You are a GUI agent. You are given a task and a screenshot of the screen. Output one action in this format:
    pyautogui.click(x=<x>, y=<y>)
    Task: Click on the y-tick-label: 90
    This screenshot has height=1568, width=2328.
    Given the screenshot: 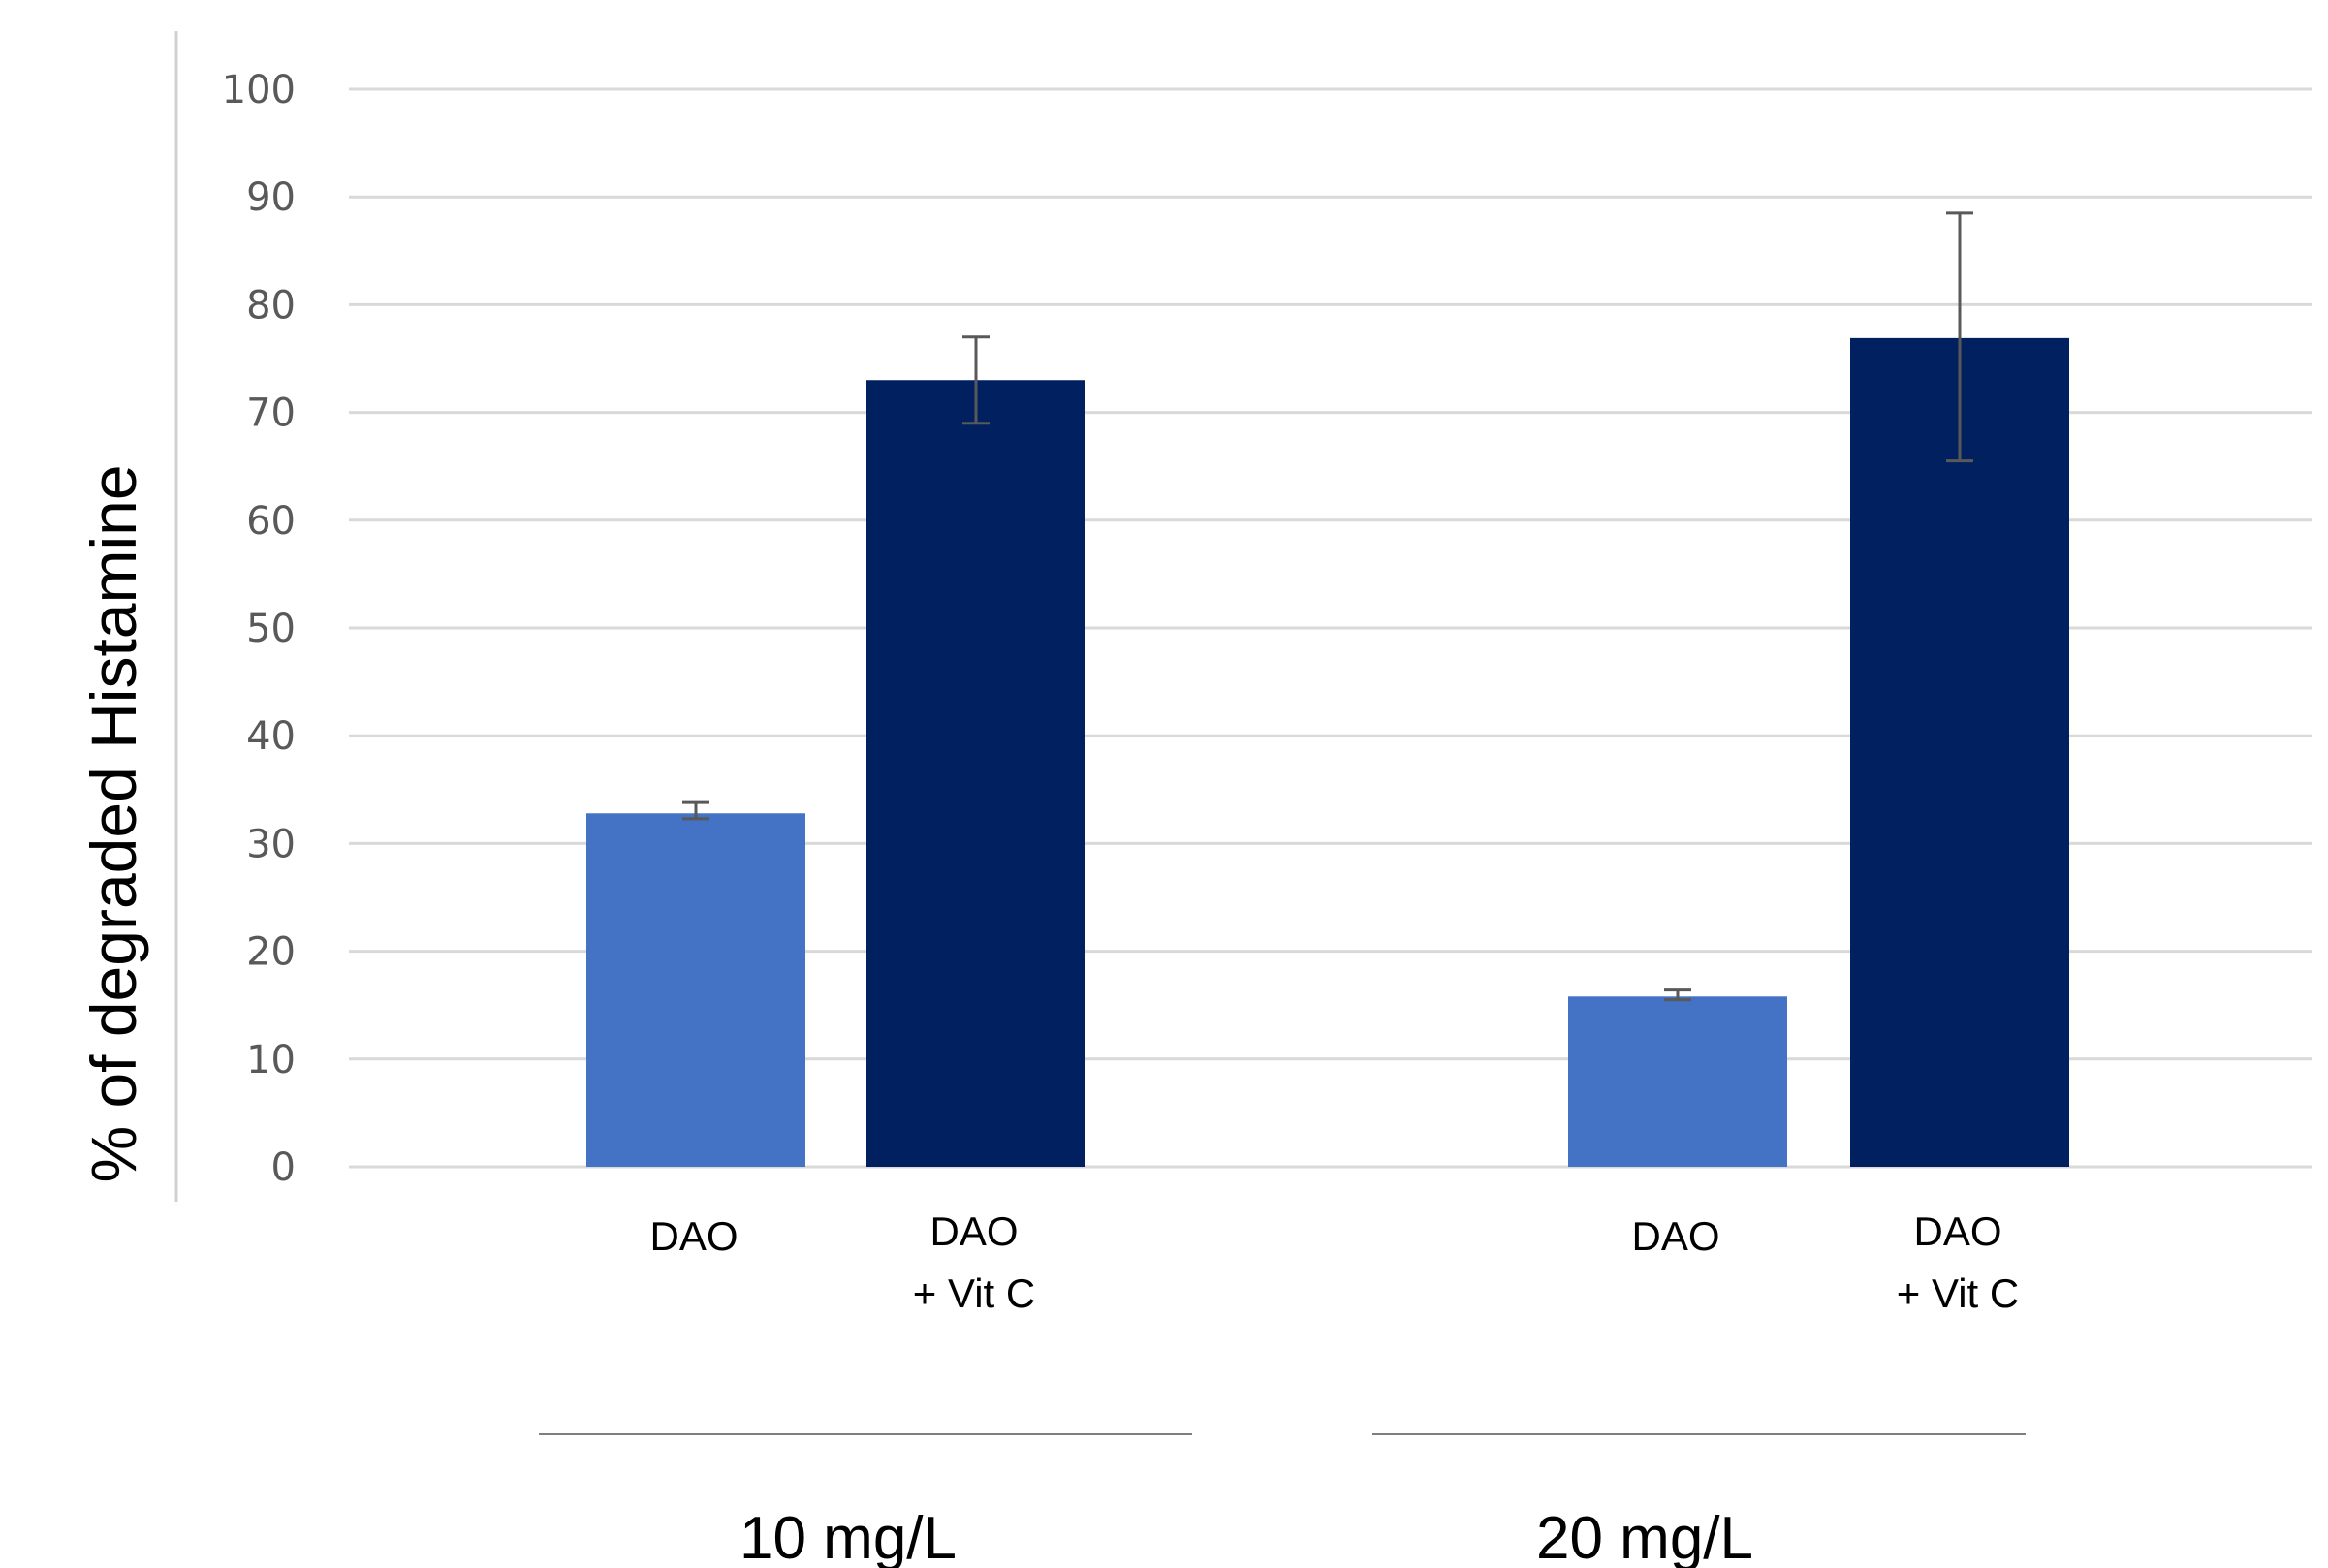 What is the action you would take?
    pyautogui.click(x=271, y=198)
    